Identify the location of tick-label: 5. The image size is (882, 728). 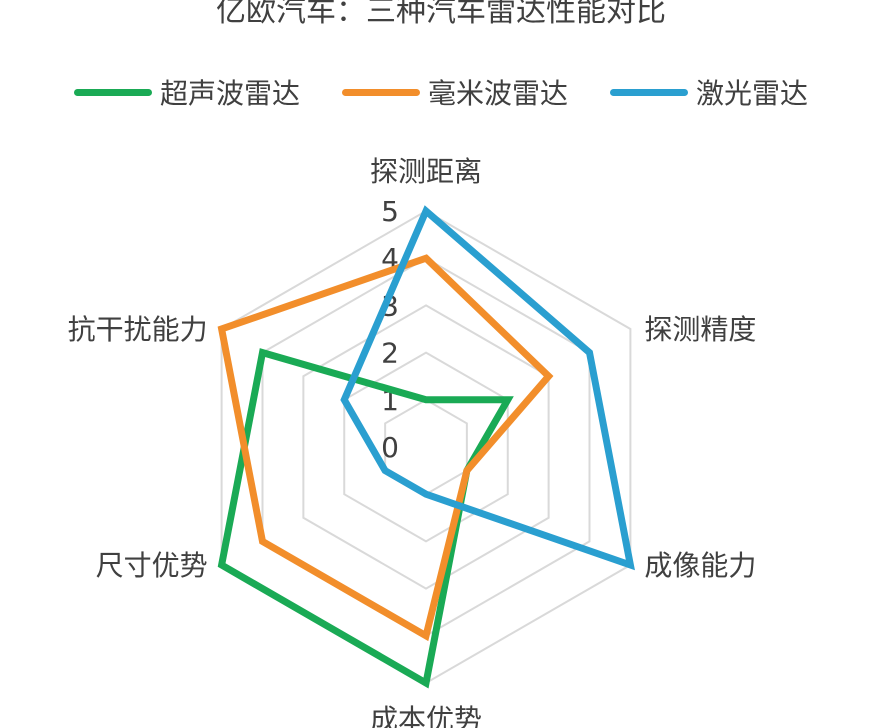
(390, 211).